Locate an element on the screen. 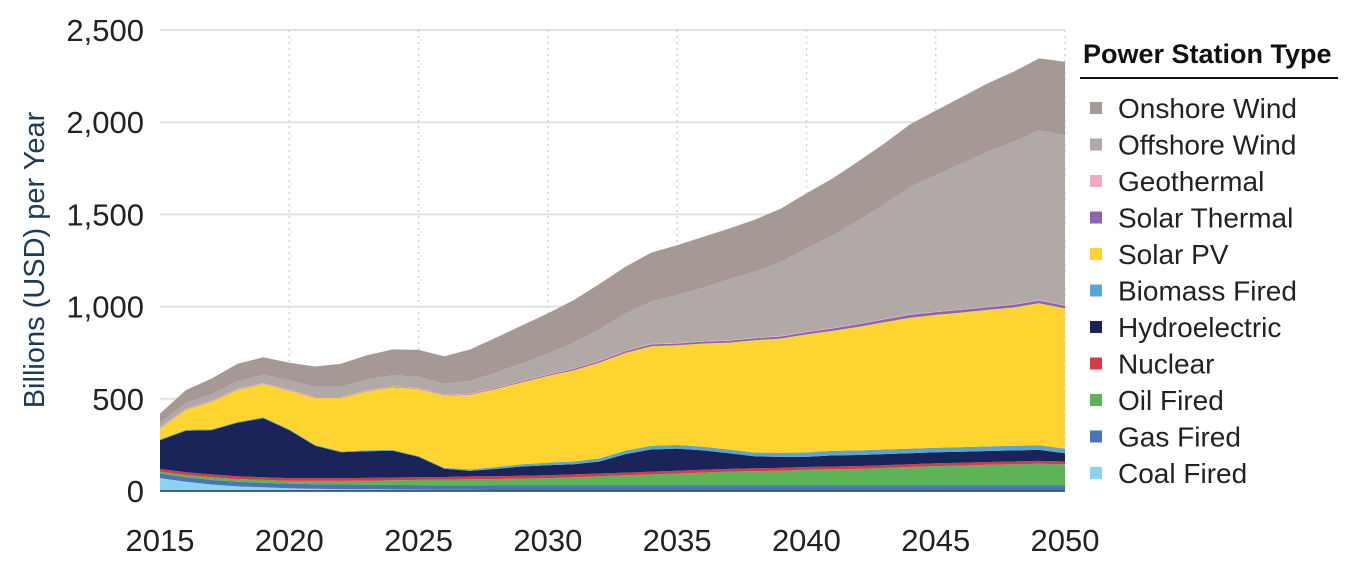 The image size is (1347, 566). y-tick-labels: 0 500 1,000 1,500 2,000 2,500 is located at coordinates (105, 261).